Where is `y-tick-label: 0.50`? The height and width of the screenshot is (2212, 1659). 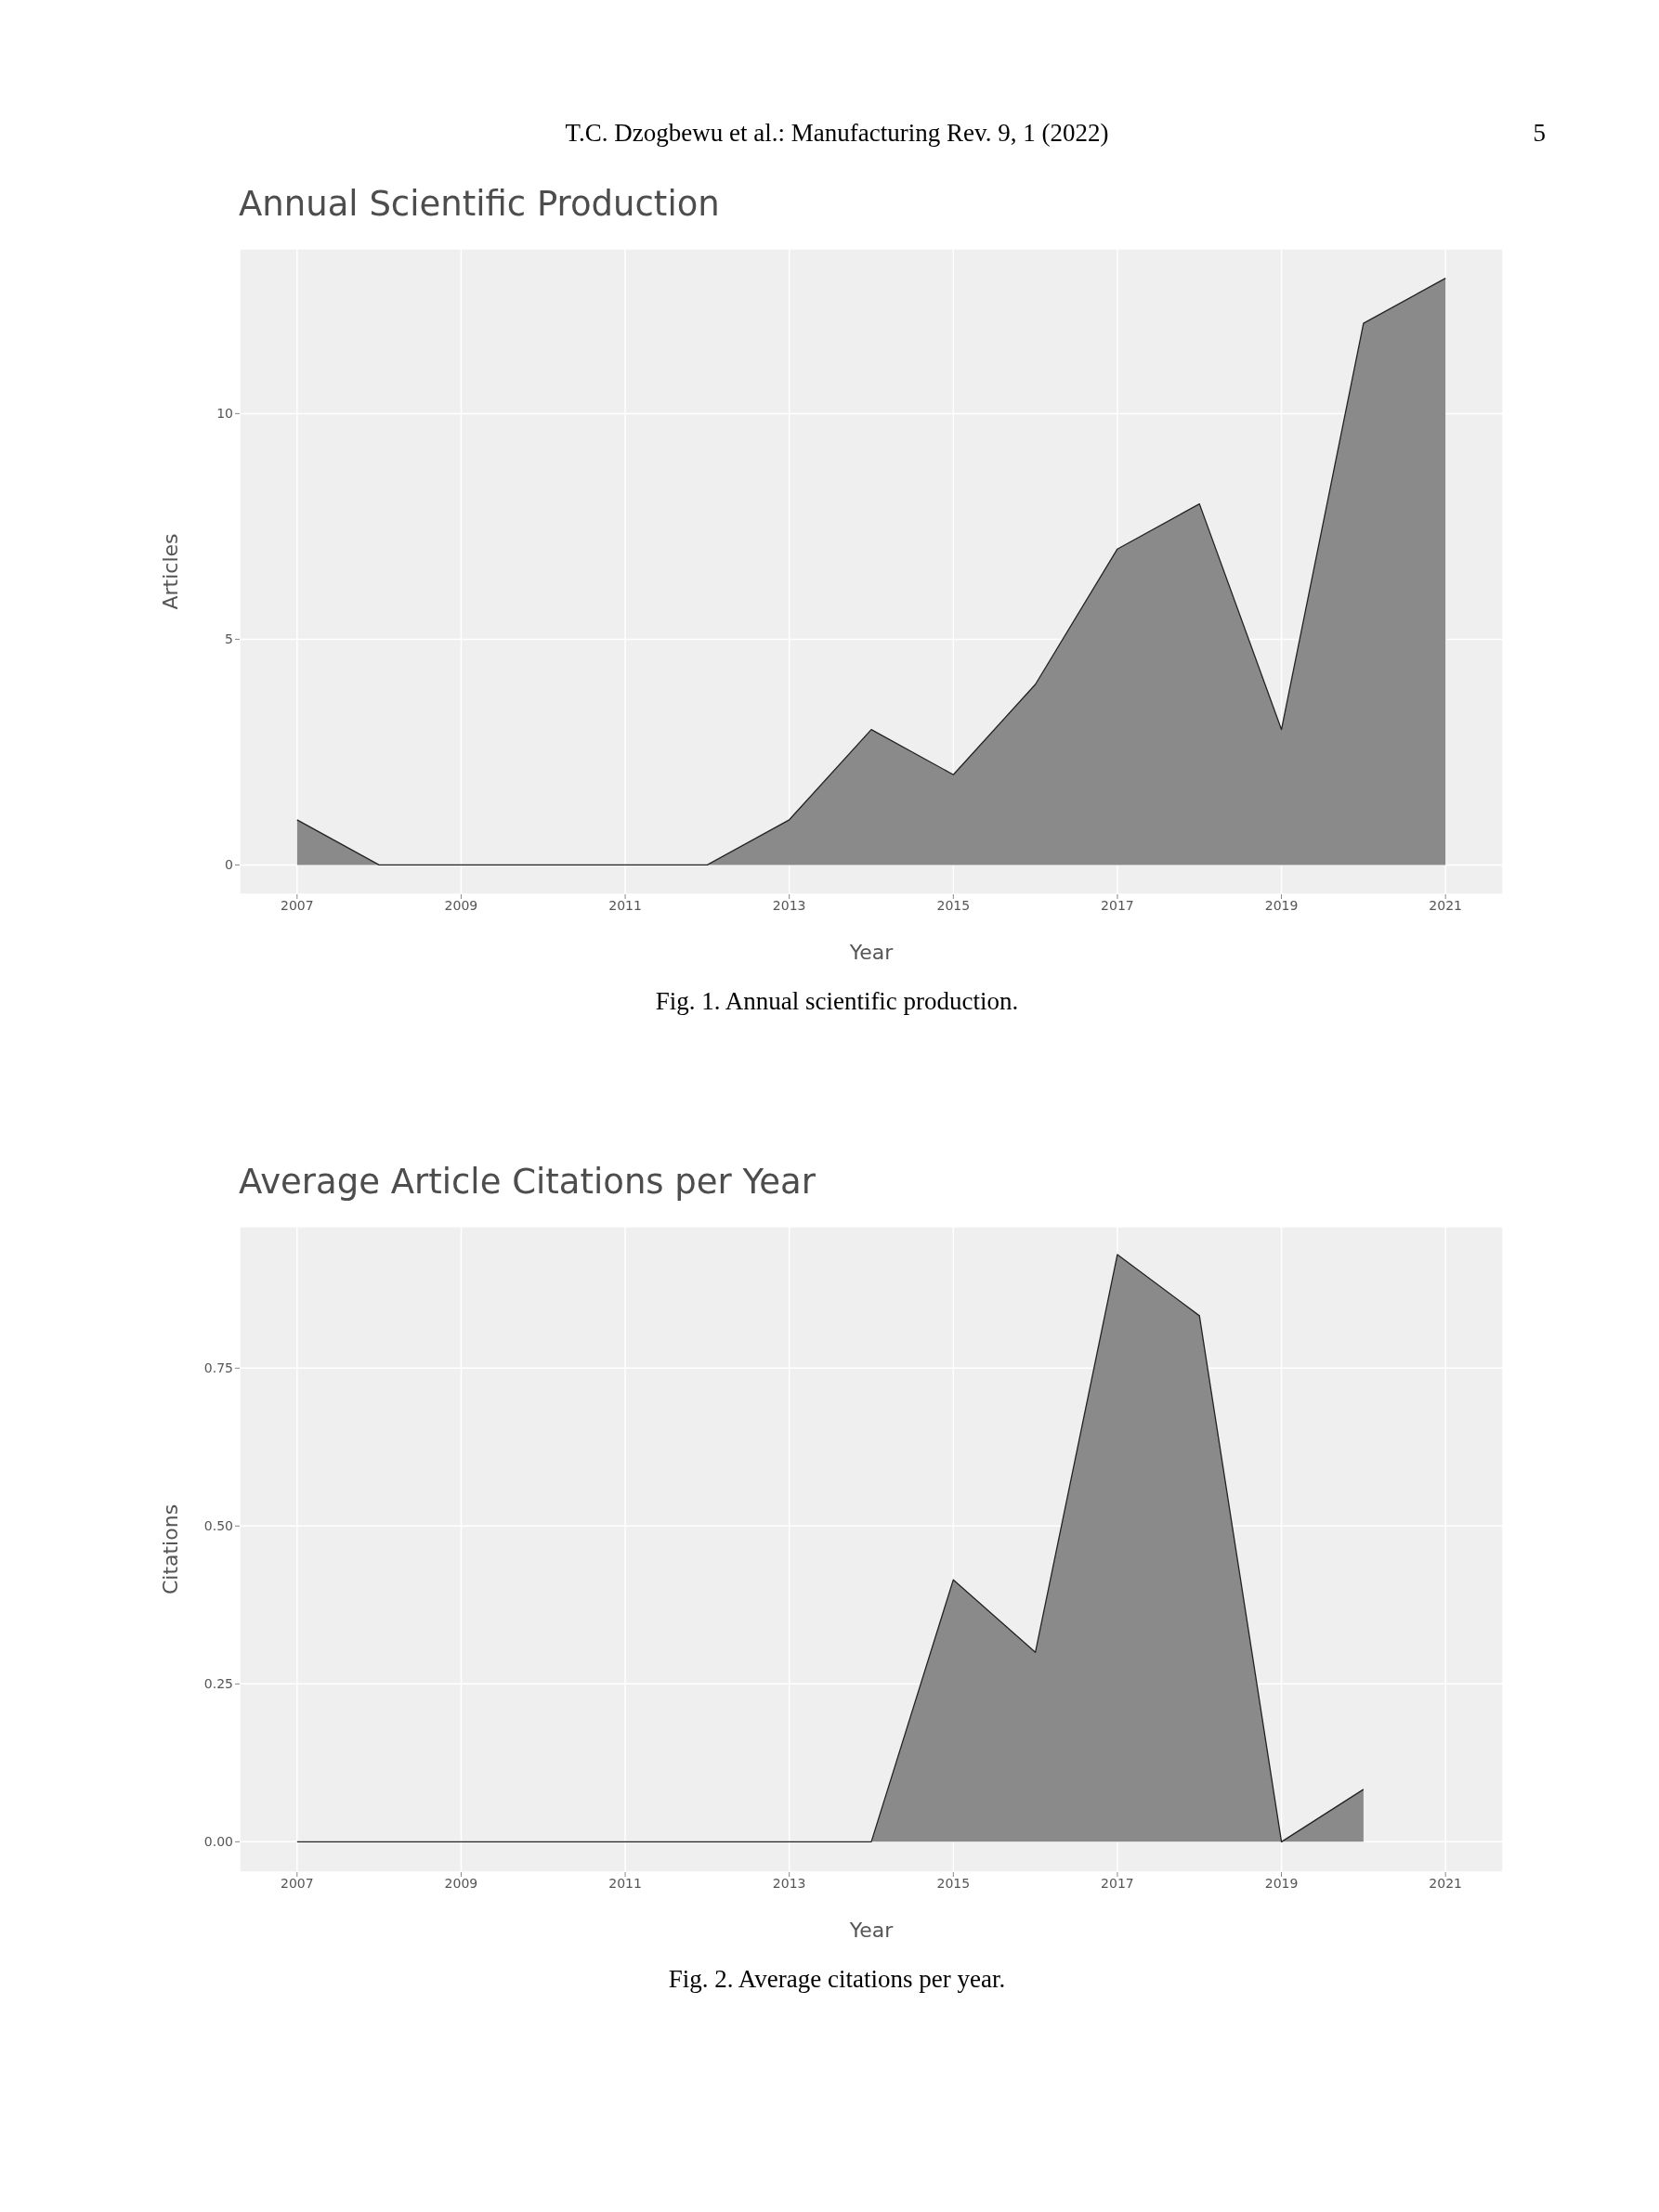 y-tick-label: 0.50 is located at coordinates (218, 1526).